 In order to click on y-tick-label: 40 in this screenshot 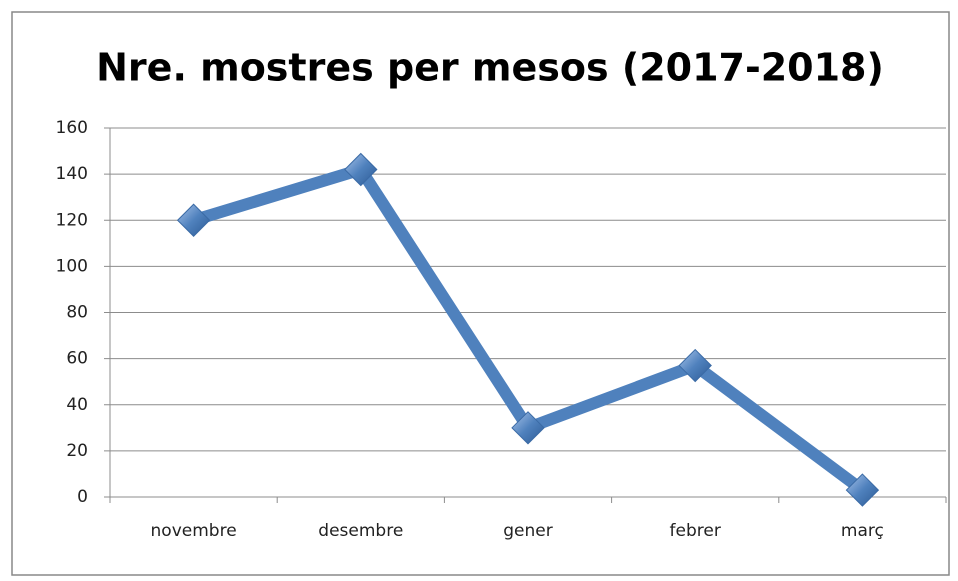, I will do `click(77, 405)`.